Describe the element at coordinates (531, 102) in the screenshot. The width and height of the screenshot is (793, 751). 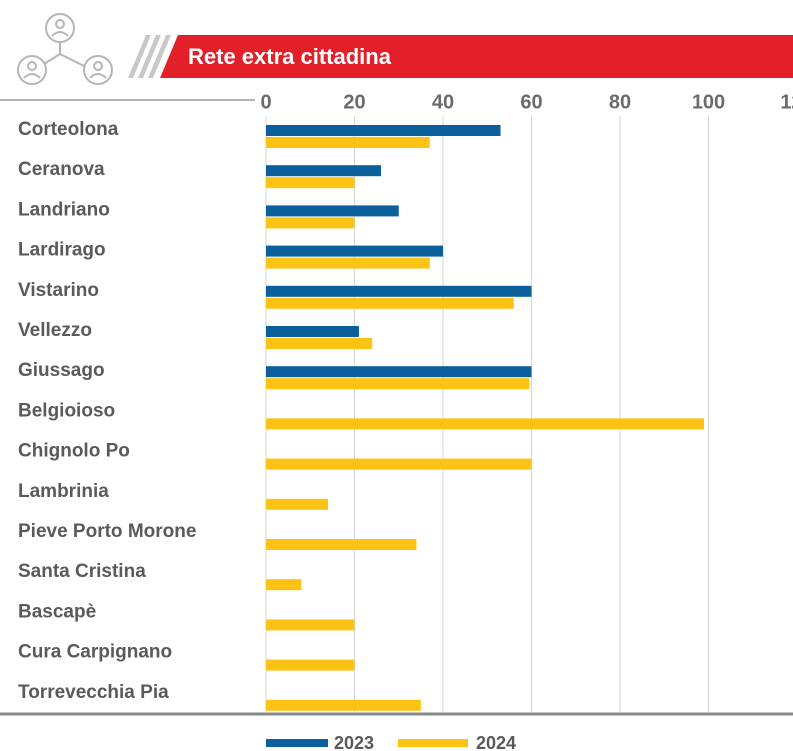
I see `x-tick-label: 60` at that location.